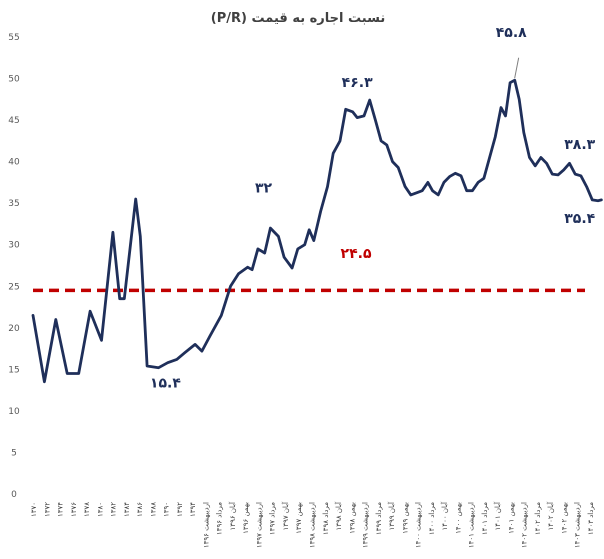 The image size is (604, 559). I want to click on x-tick-label: ۱۳۷۲, so click(47, 509).